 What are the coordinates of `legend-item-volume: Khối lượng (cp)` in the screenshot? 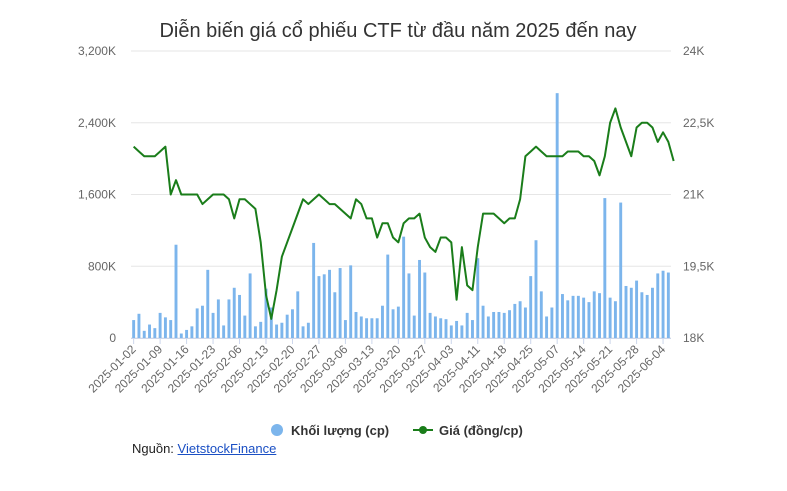 It's located at (330, 430).